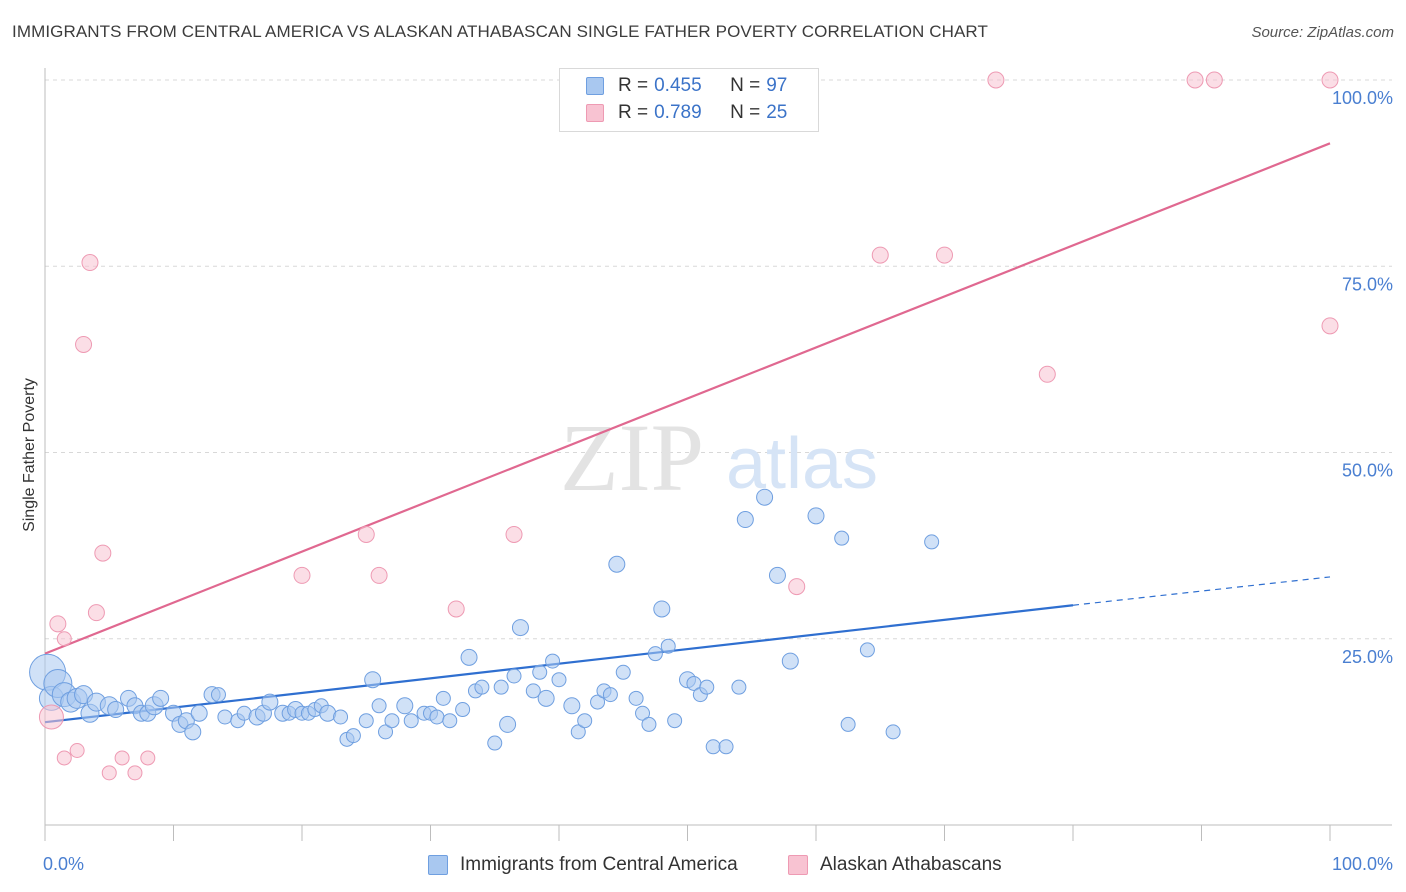  I want to click on legend-row-blue: R = 0.455 N = 97, so click(686, 86).